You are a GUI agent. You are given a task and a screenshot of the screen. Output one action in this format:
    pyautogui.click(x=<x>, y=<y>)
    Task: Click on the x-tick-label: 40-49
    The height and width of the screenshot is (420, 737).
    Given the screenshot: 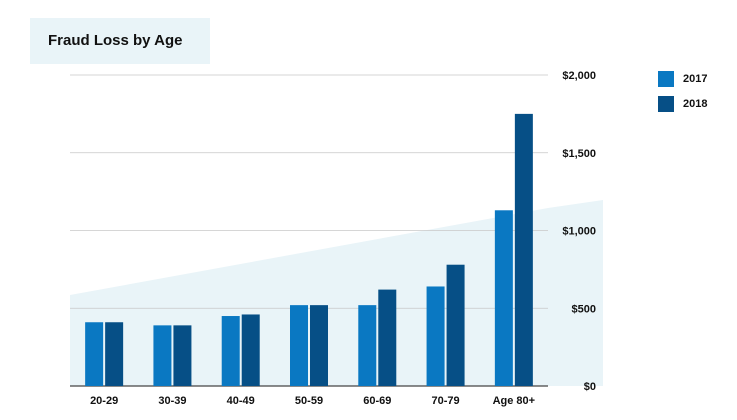 What is the action you would take?
    pyautogui.click(x=241, y=401)
    